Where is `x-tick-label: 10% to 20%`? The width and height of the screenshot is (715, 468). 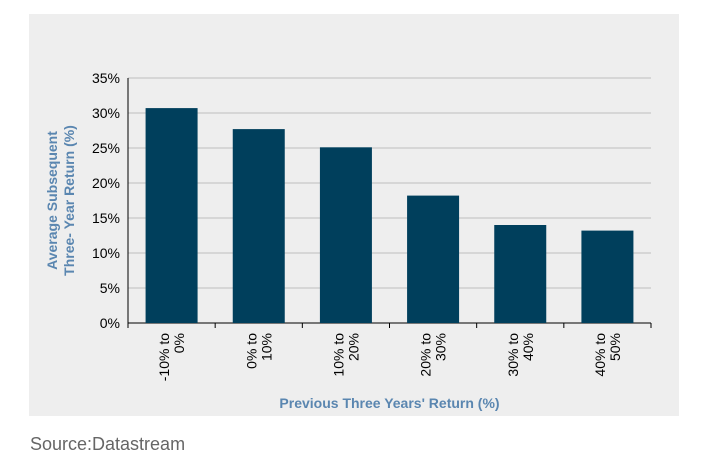
x-tick-label: 10% to 20% is located at coordinates (345, 355).